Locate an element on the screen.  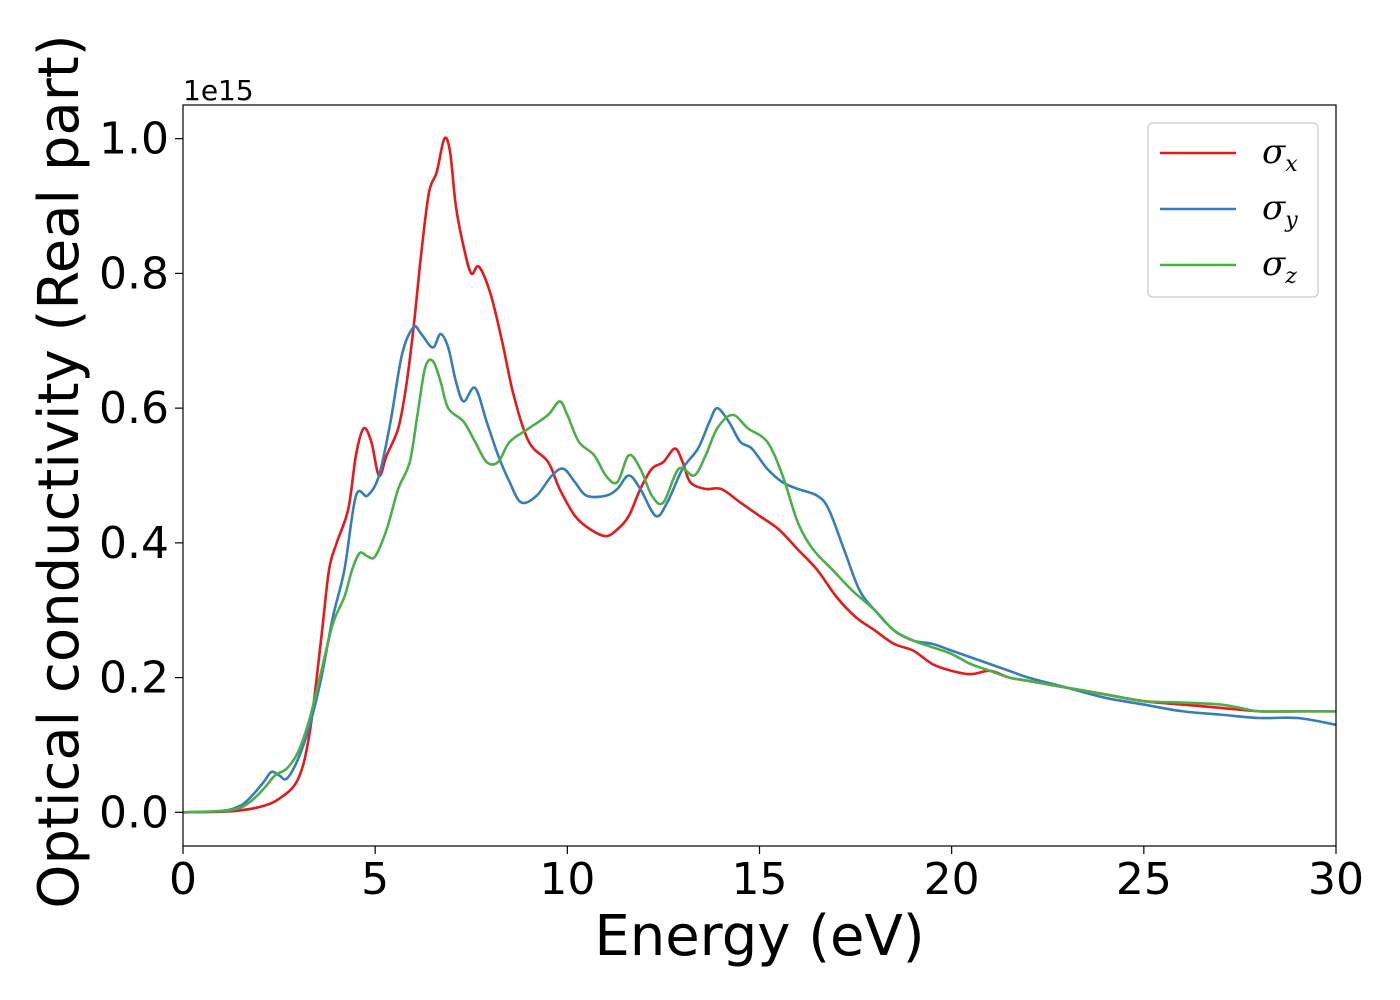
legend-label-sigma-z: σz is located at coordinates (1279, 266).